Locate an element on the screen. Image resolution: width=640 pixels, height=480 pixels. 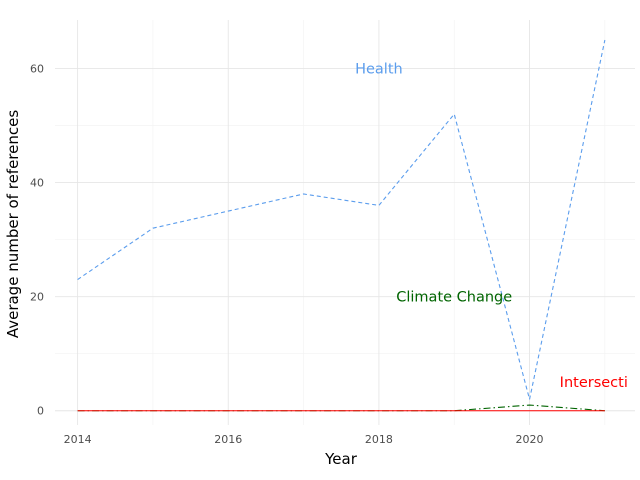
series-label-climate-change: Climate Change is located at coordinates (454, 298).